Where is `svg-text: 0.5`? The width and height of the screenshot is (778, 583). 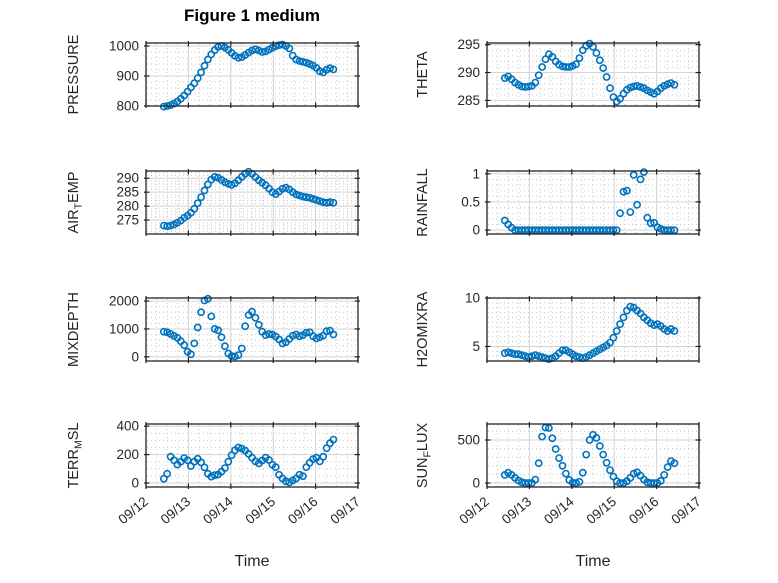
svg-text: 0.5 is located at coordinates (470, 201).